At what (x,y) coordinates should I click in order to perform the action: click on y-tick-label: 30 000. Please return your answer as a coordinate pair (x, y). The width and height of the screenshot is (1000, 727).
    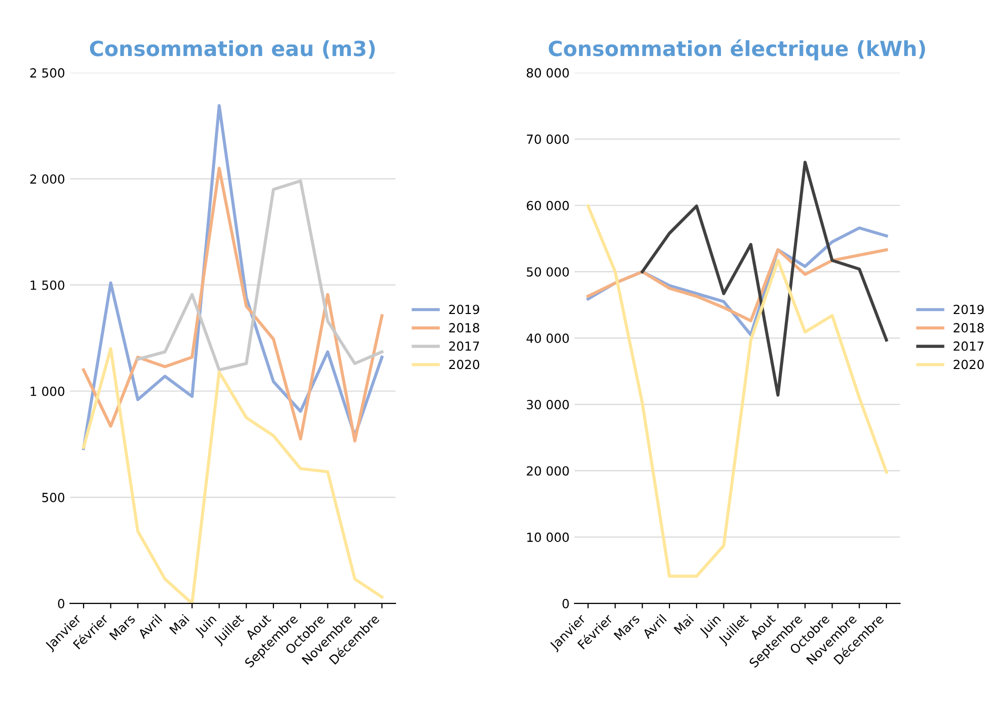
    Looking at the image, I should click on (547, 405).